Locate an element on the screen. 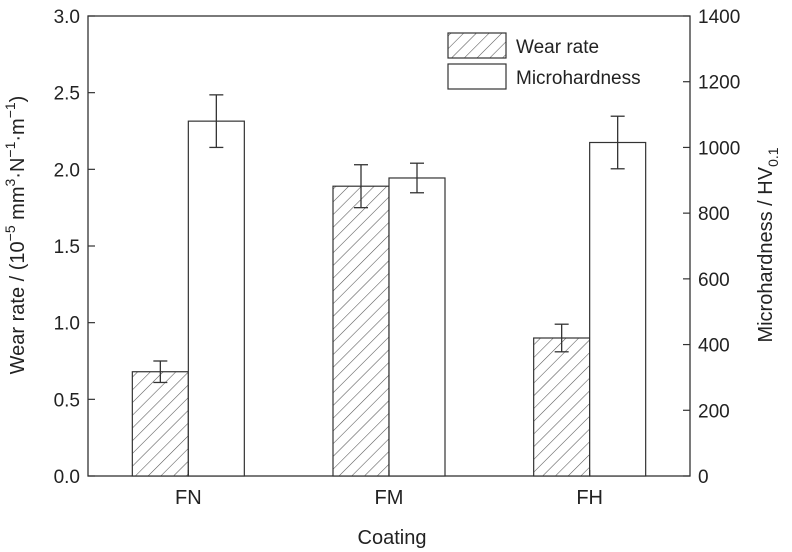 The height and width of the screenshot is (552, 792). y-axis-title-part: ·N is located at coordinates (18, 168).